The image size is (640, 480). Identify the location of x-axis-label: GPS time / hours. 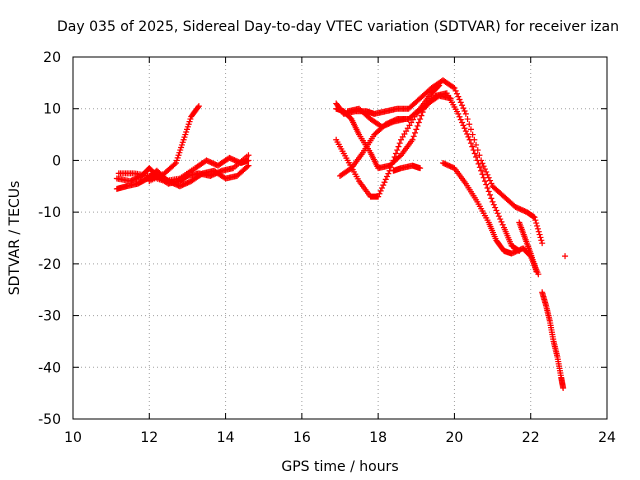
(339, 467).